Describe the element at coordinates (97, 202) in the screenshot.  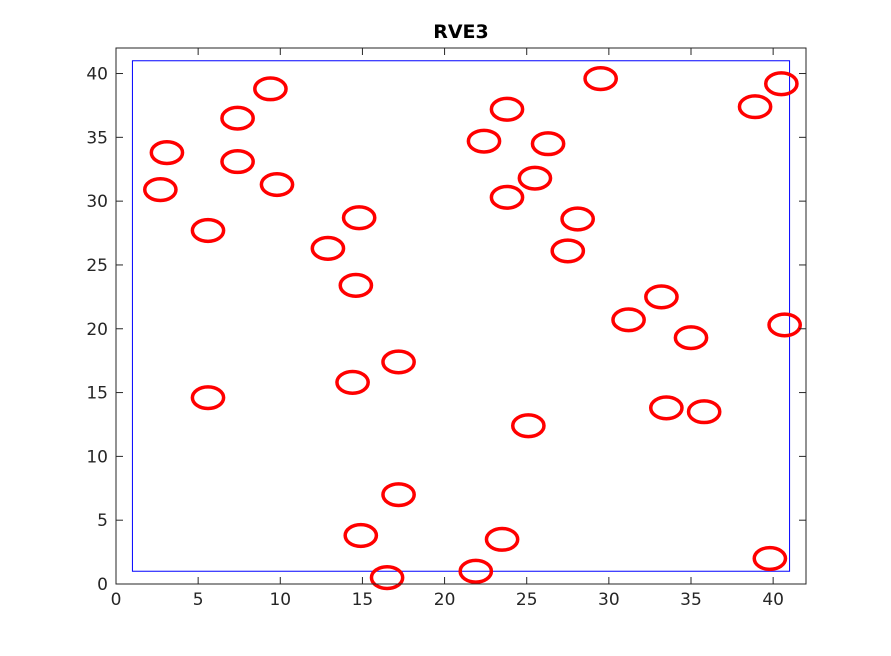
I see `y-tick-label: 30` at that location.